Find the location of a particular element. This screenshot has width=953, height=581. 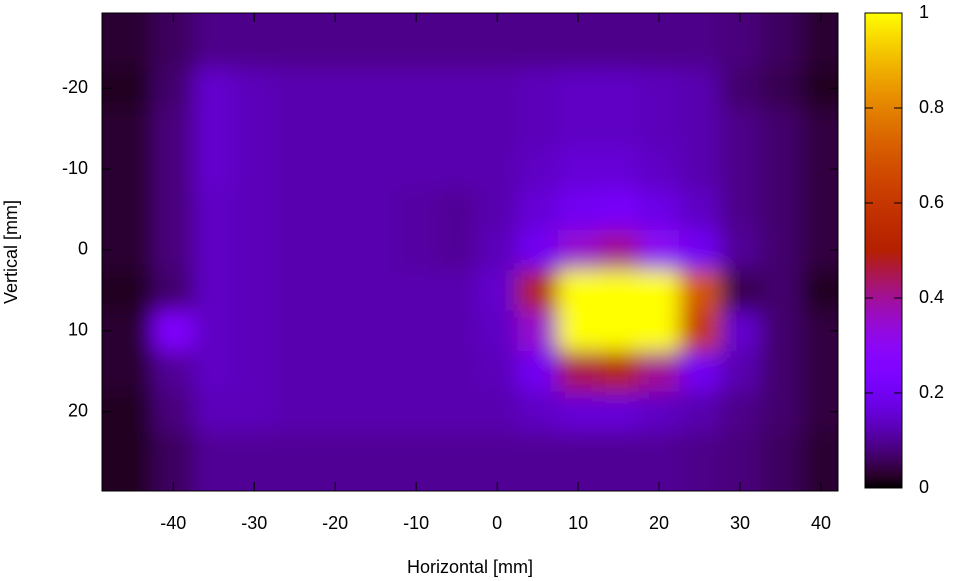

x-tick-label: -10 is located at coordinates (416, 523).